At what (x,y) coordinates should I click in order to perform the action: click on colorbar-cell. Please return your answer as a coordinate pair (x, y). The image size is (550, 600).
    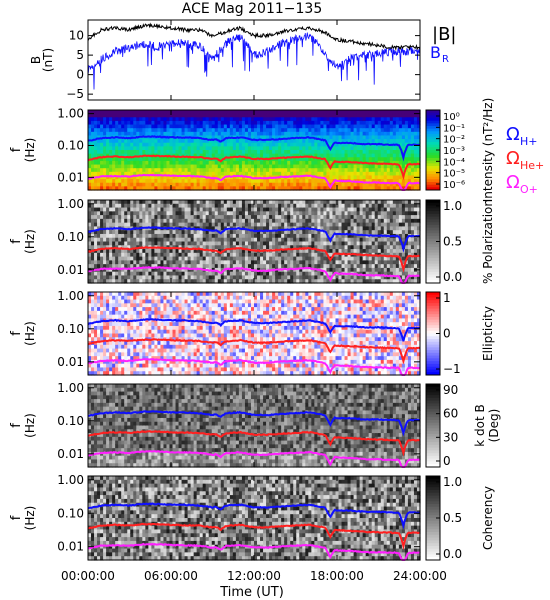
    Looking at the image, I should click on (433, 130).